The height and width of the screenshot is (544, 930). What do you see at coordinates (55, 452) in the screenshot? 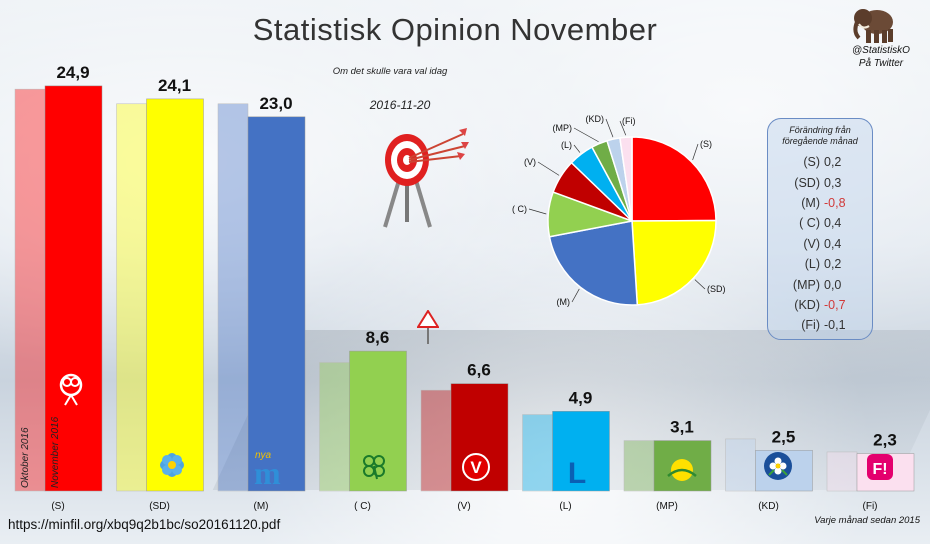
I see `legend-november: November 2016` at bounding box center [55, 452].